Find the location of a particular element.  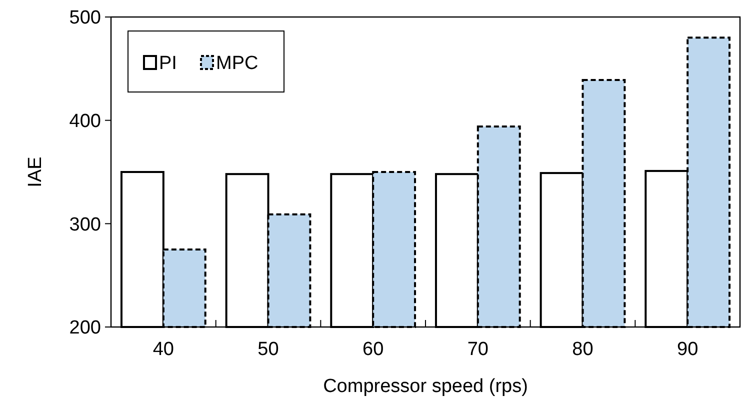

x-tick-label: 80 is located at coordinates (583, 349).